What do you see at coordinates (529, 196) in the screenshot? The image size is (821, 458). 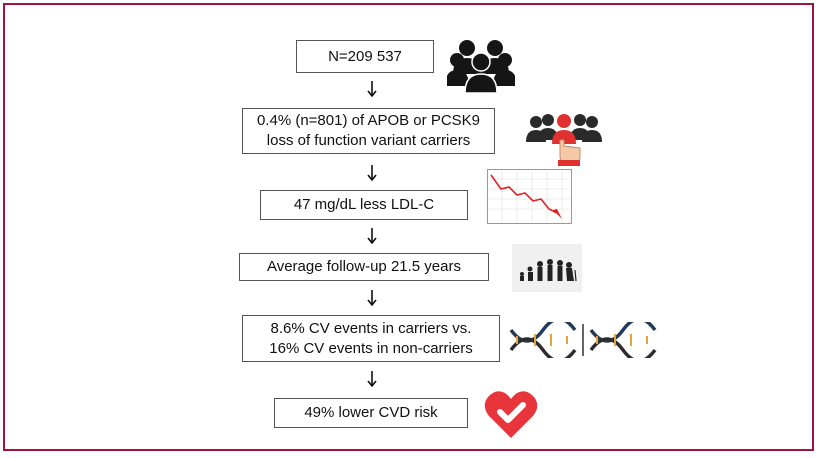 I see `declining-chart-icon` at bounding box center [529, 196].